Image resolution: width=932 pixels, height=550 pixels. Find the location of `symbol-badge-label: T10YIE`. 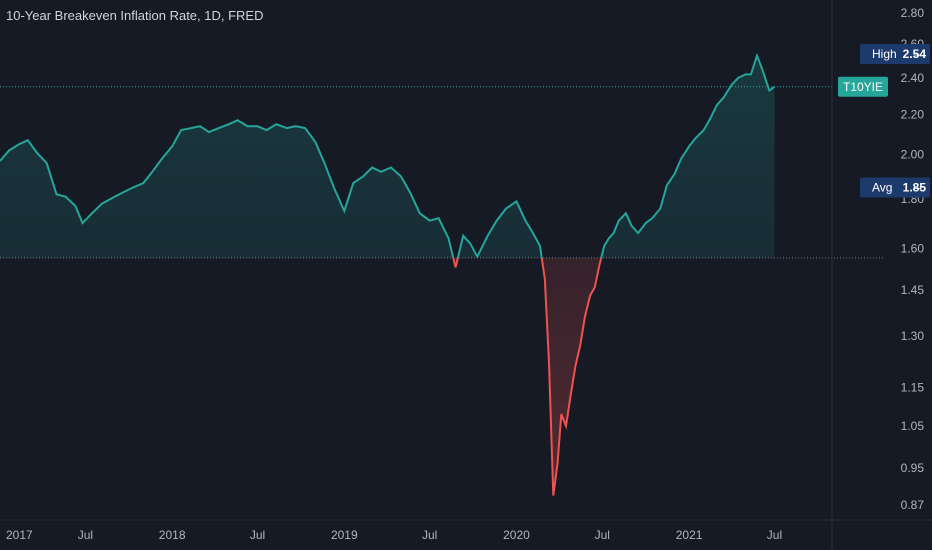

symbol-badge-label: T10YIE is located at coordinates (863, 87).